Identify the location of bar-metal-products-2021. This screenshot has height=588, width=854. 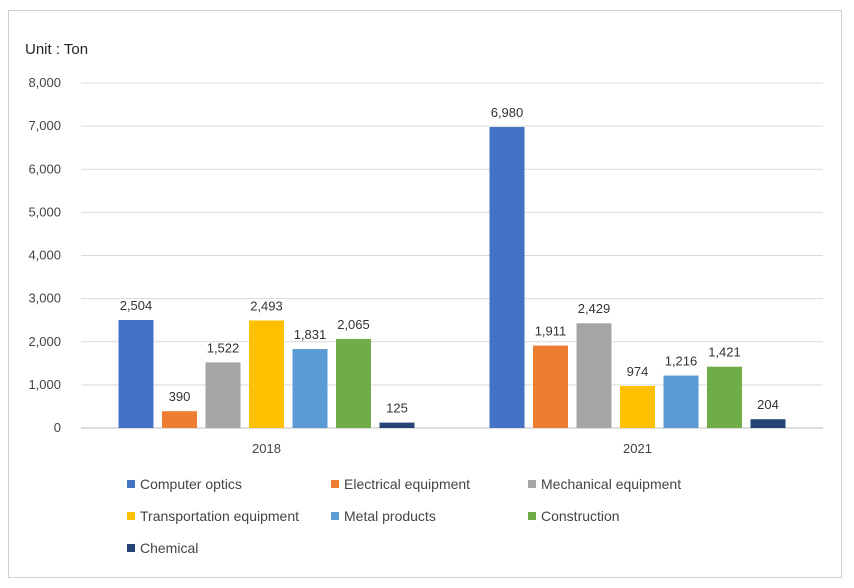
(681, 401).